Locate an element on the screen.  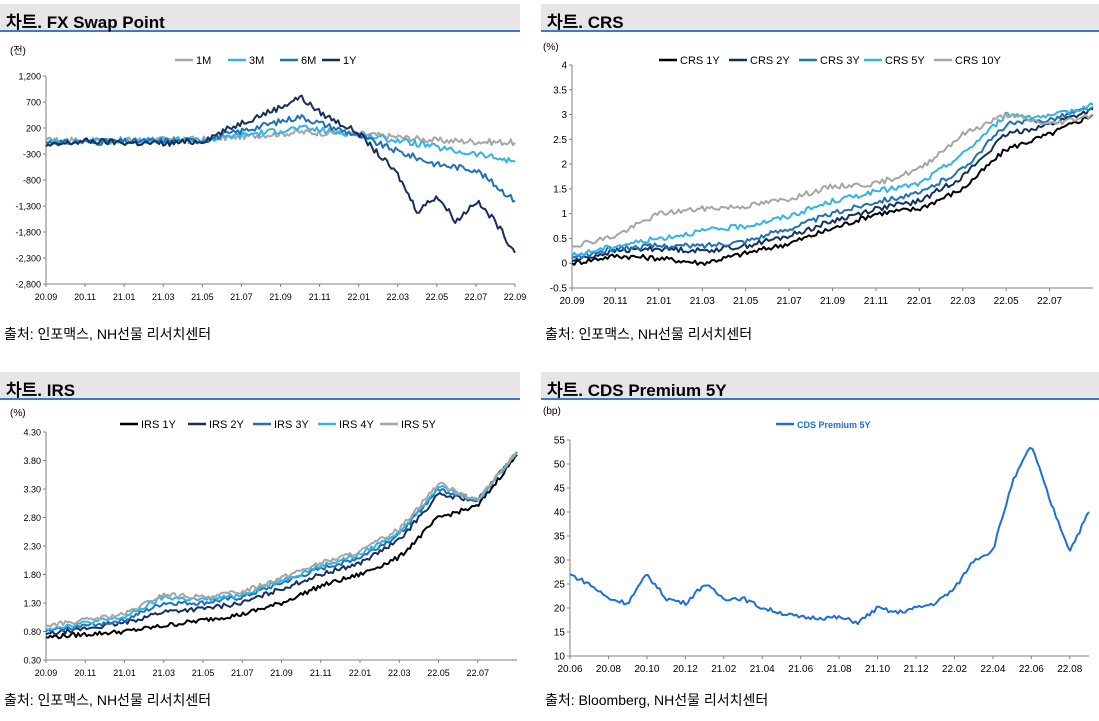
y-tick-label: 15 is located at coordinates (560, 633).